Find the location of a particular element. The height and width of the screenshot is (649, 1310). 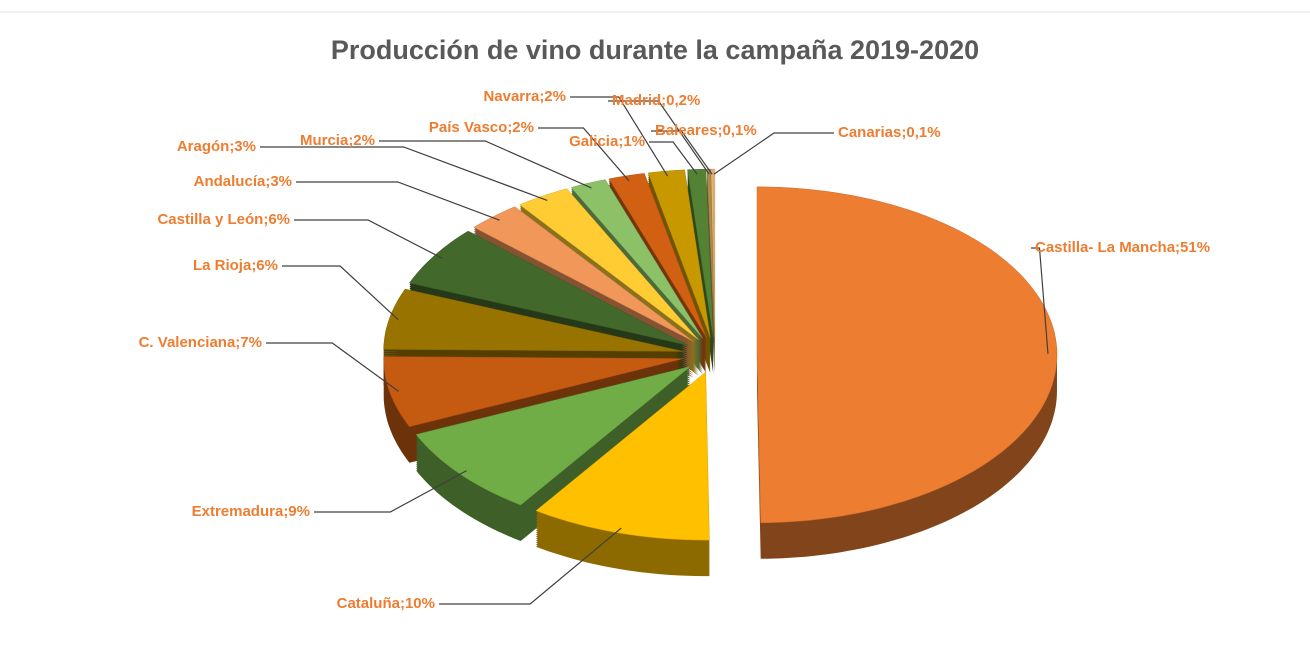

data-label: Andalucía;3% is located at coordinates (243, 181).